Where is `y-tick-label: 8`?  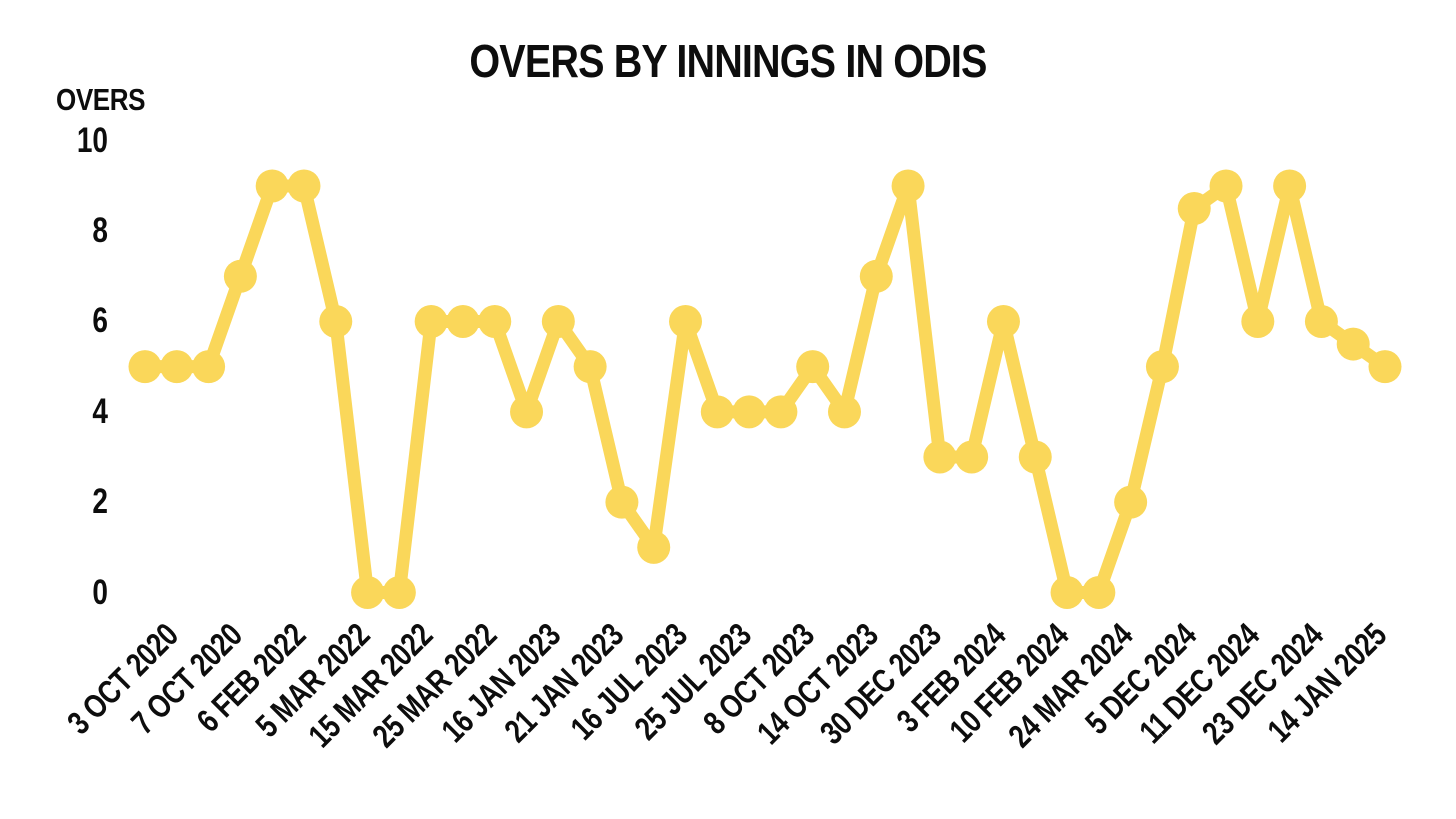 y-tick-label: 8 is located at coordinates (100, 231).